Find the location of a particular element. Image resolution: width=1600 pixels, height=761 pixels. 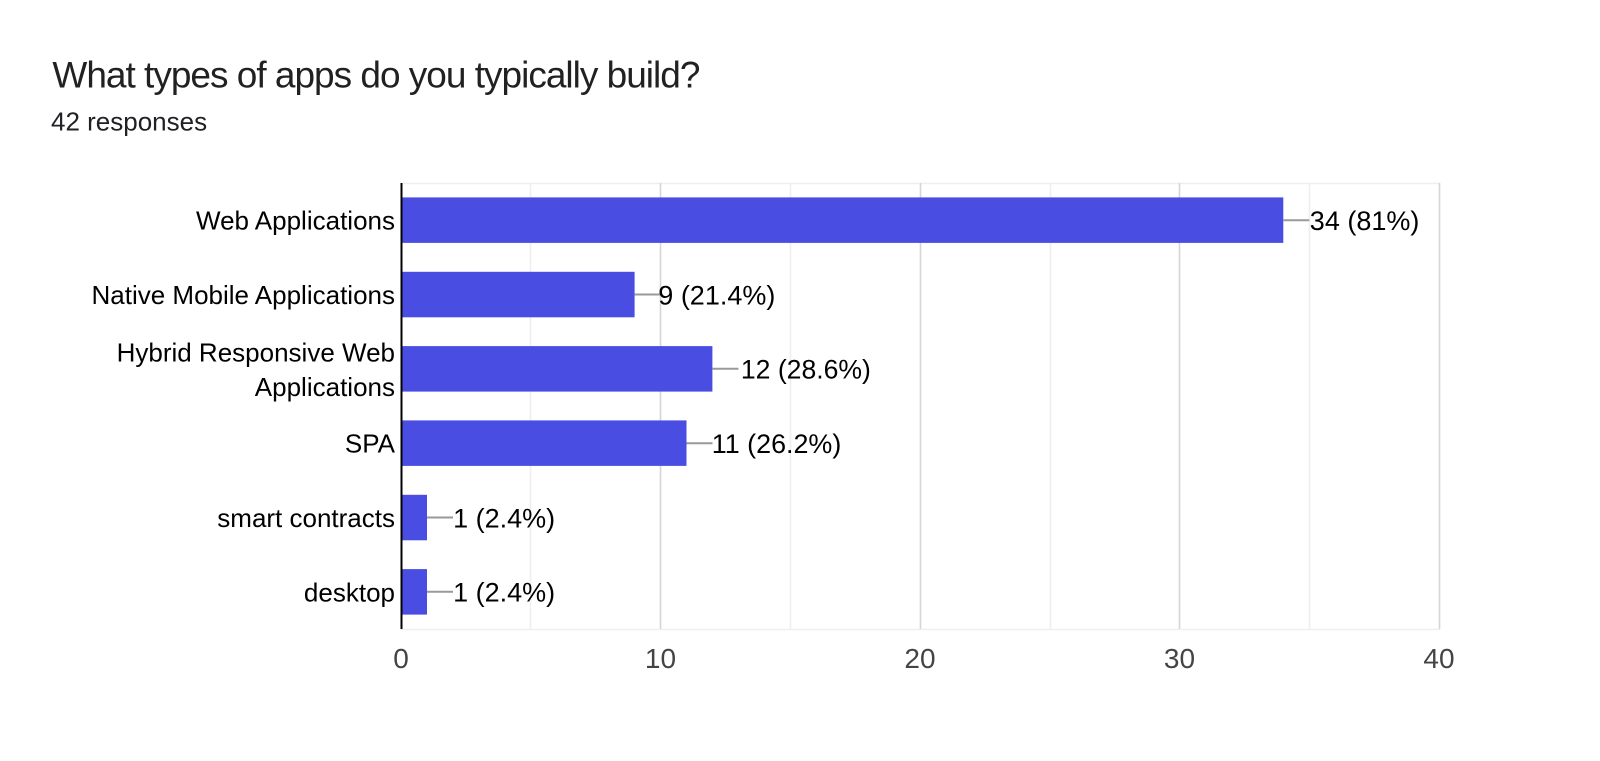

svg-text: 34 (81%) is located at coordinates (1365, 221).